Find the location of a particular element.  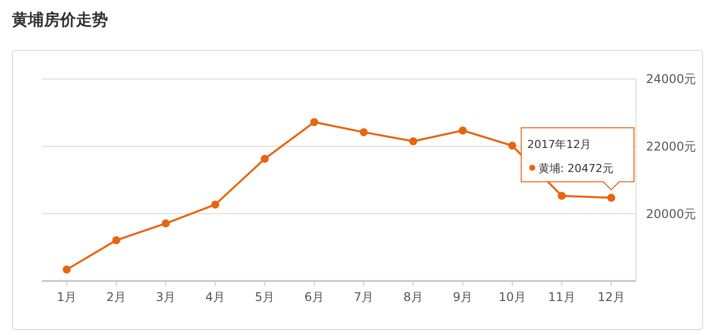

x-tick-label: 7月 is located at coordinates (364, 297).